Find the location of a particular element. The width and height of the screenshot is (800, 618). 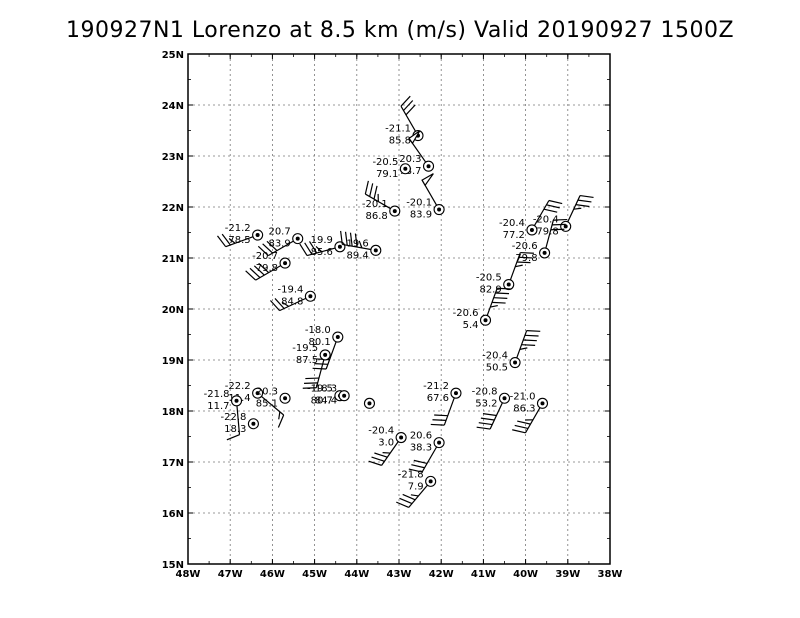

y-tick-label: 20N is located at coordinates (173, 310).